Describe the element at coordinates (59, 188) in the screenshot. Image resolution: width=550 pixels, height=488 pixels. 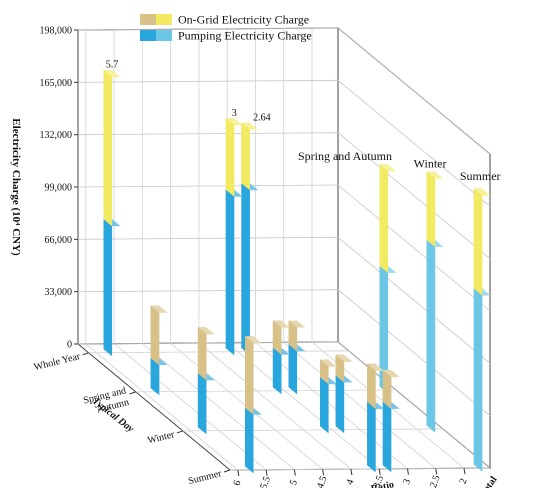
I see `y-tick-label: 99,000` at that location.